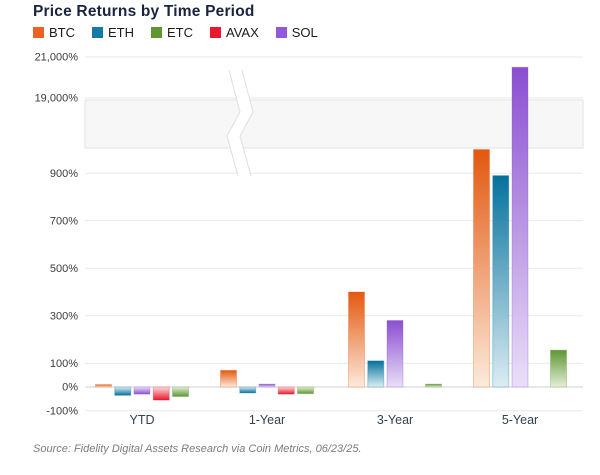 The width and height of the screenshot is (600, 475). What do you see at coordinates (520, 227) in the screenshot?
I see `bar-sol-5-year` at bounding box center [520, 227].